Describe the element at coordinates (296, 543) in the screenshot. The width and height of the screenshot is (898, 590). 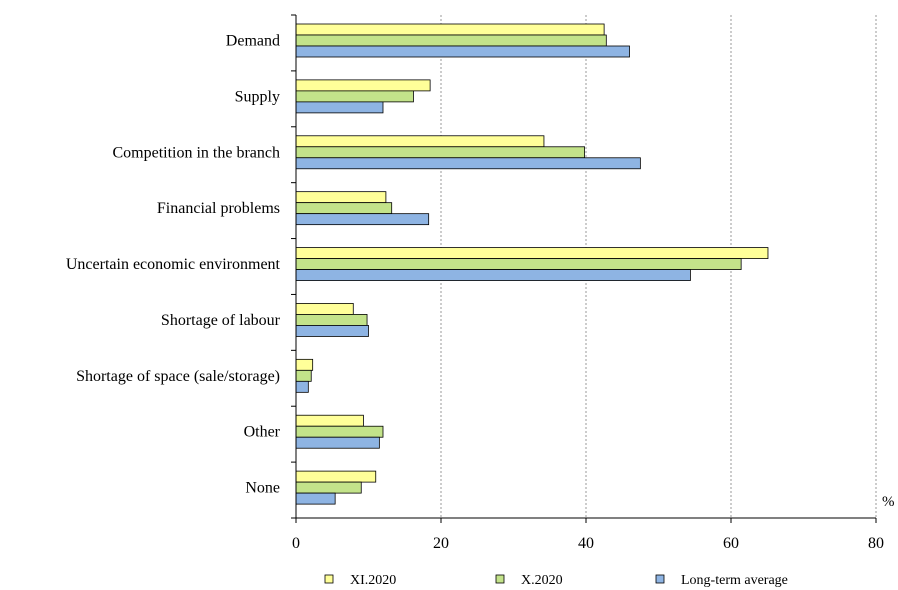
I see `x-tick-label: 0` at that location.